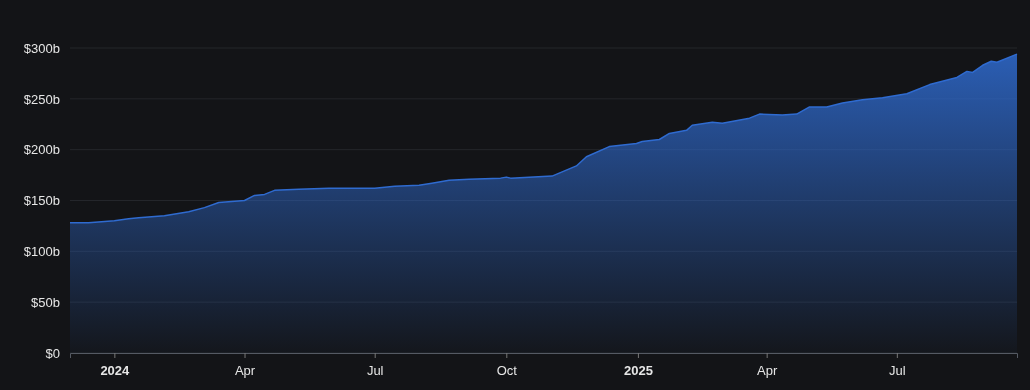 The width and height of the screenshot is (1030, 390). I want to click on y-tick-label: $200b, so click(41, 150).